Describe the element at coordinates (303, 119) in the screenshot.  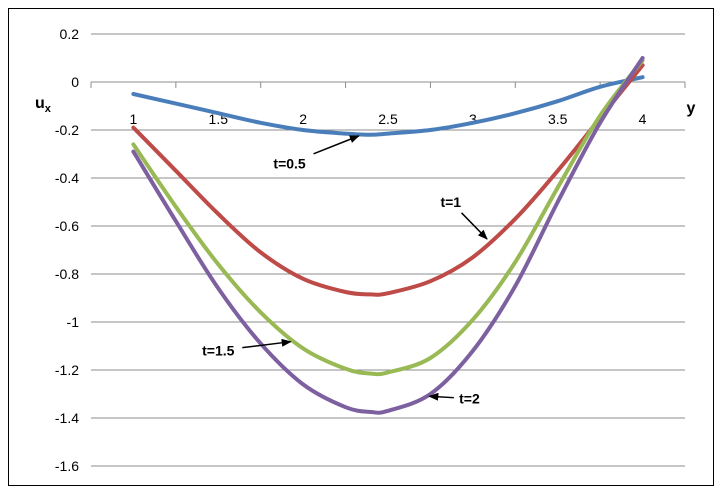
I see `x-tick-label: 2` at that location.